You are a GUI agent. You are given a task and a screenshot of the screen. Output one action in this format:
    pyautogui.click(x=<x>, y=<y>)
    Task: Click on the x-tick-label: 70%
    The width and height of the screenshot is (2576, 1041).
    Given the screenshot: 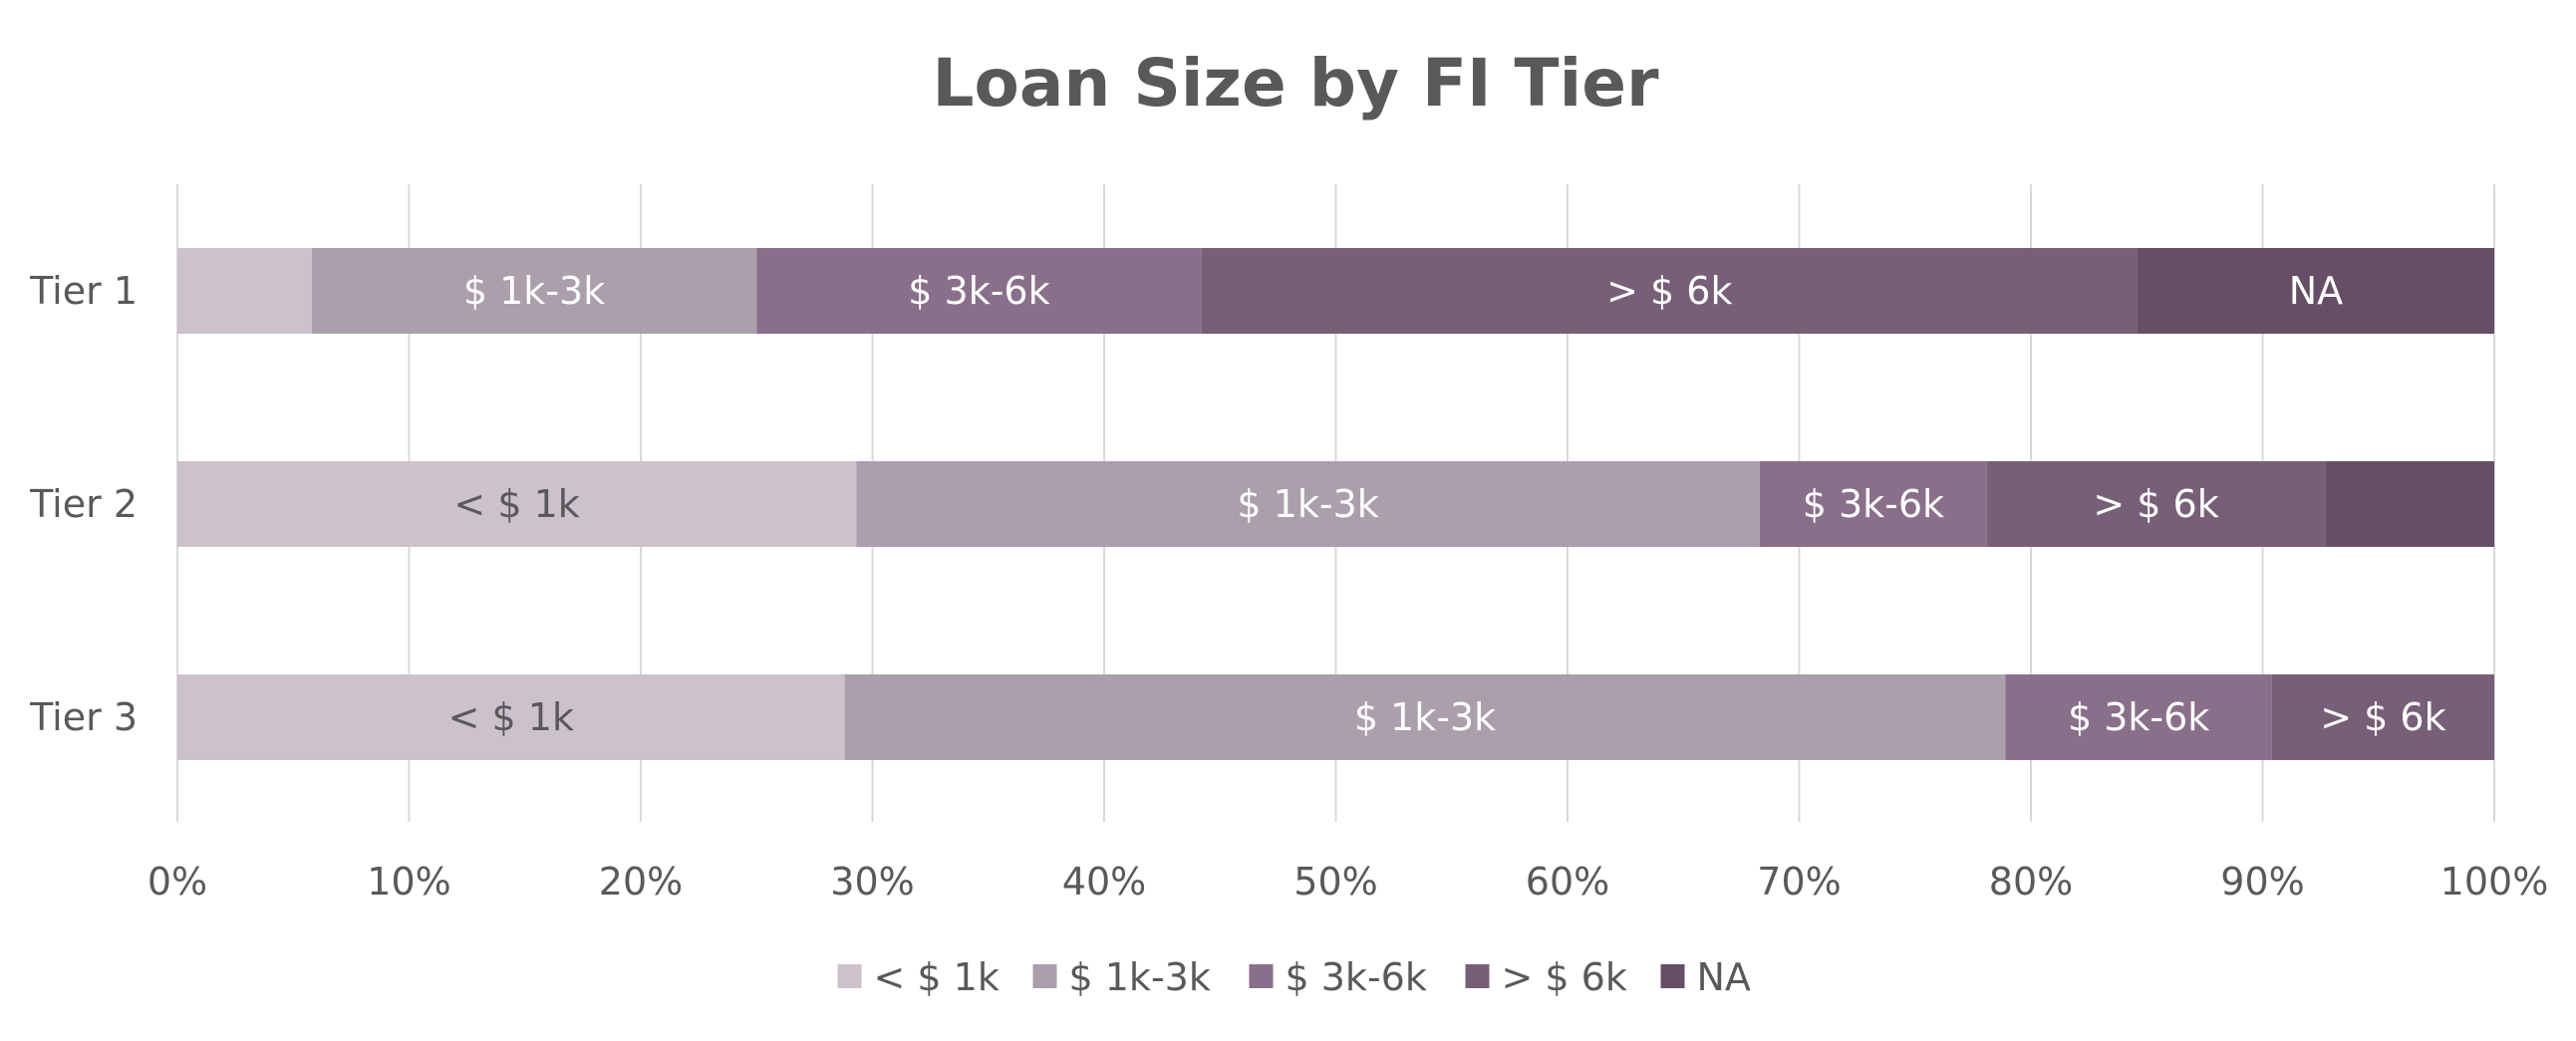 What is the action you would take?
    pyautogui.click(x=1799, y=882)
    